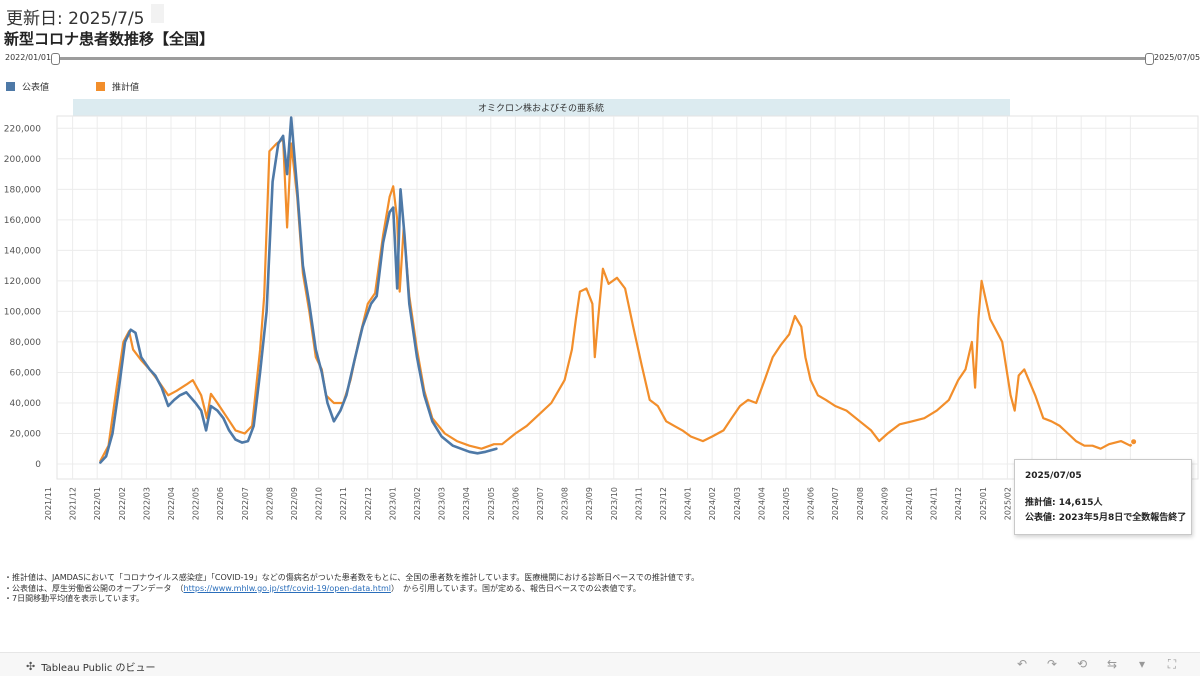  Describe the element at coordinates (884, 503) in the screenshot. I see `x-tick-label: 2024/09` at that location.